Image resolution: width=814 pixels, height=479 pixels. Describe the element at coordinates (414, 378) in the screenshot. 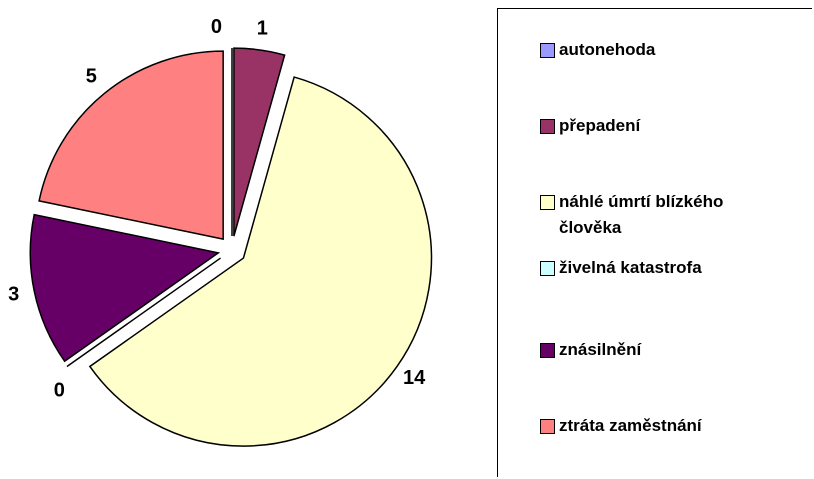

I see `data-label: 14` at that location.